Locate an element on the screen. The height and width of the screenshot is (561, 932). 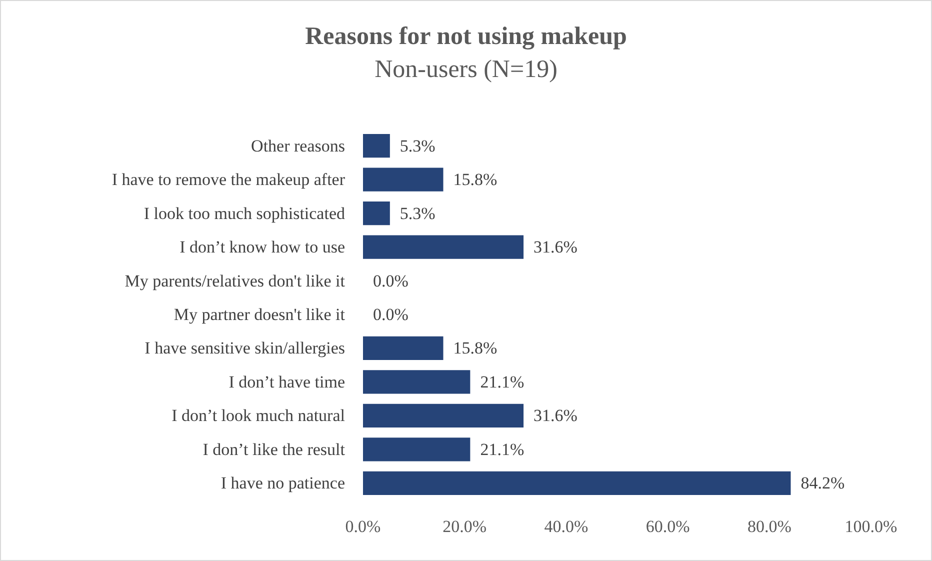
y-tick-label: My parents/relatives don't like it is located at coordinates (235, 280).